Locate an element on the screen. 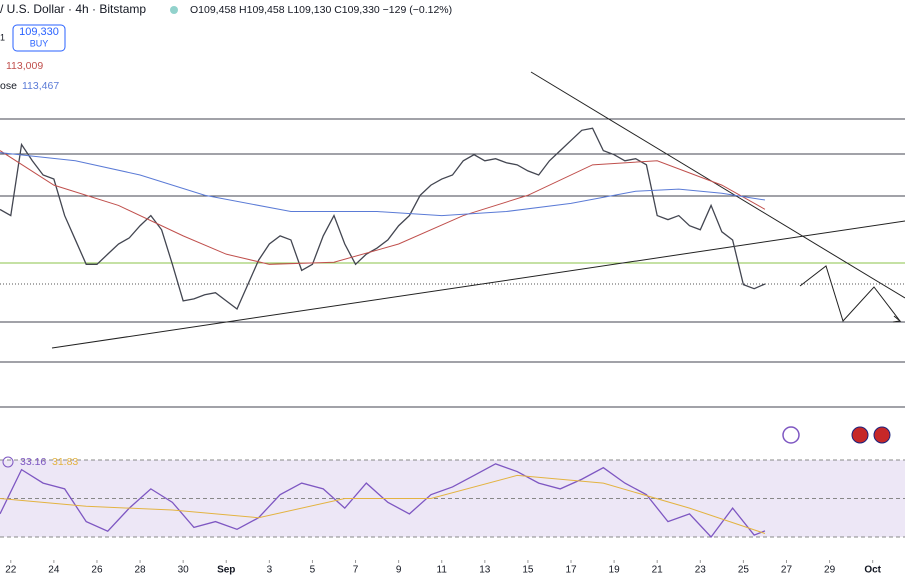 The width and height of the screenshot is (905, 575). x-tick-label: 13 is located at coordinates (485, 570).